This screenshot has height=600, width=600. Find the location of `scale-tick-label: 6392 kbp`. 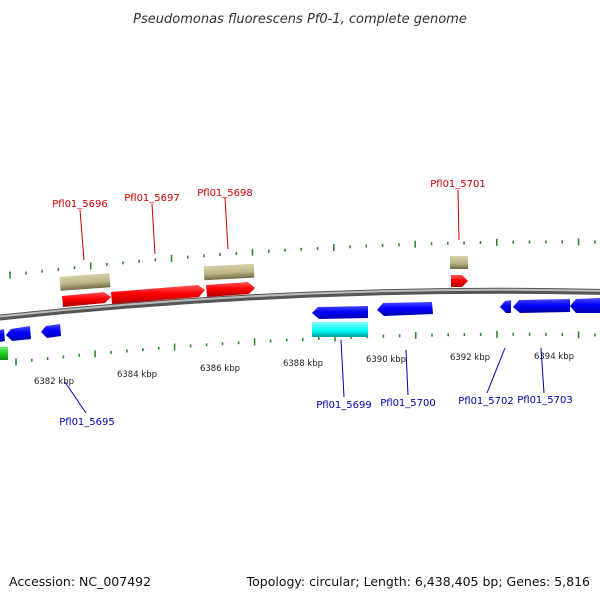

scale-tick-label: 6392 kbp is located at coordinates (470, 358).